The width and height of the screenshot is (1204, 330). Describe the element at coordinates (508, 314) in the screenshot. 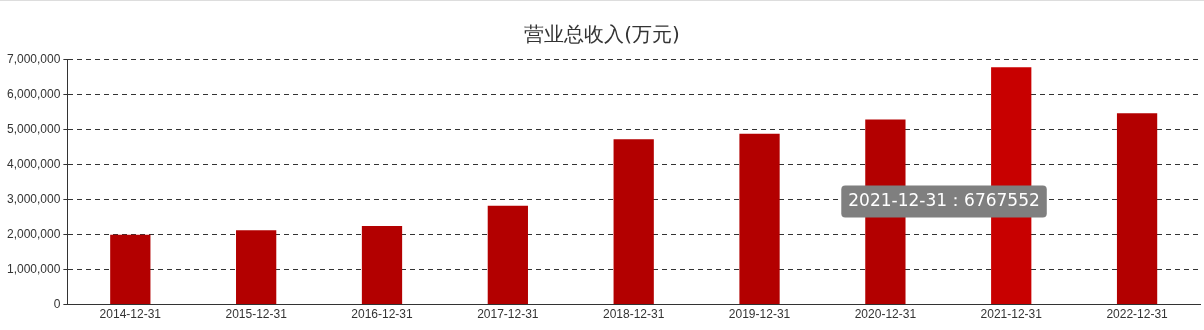

I see `x-tick-label: 2017-12-31` at that location.